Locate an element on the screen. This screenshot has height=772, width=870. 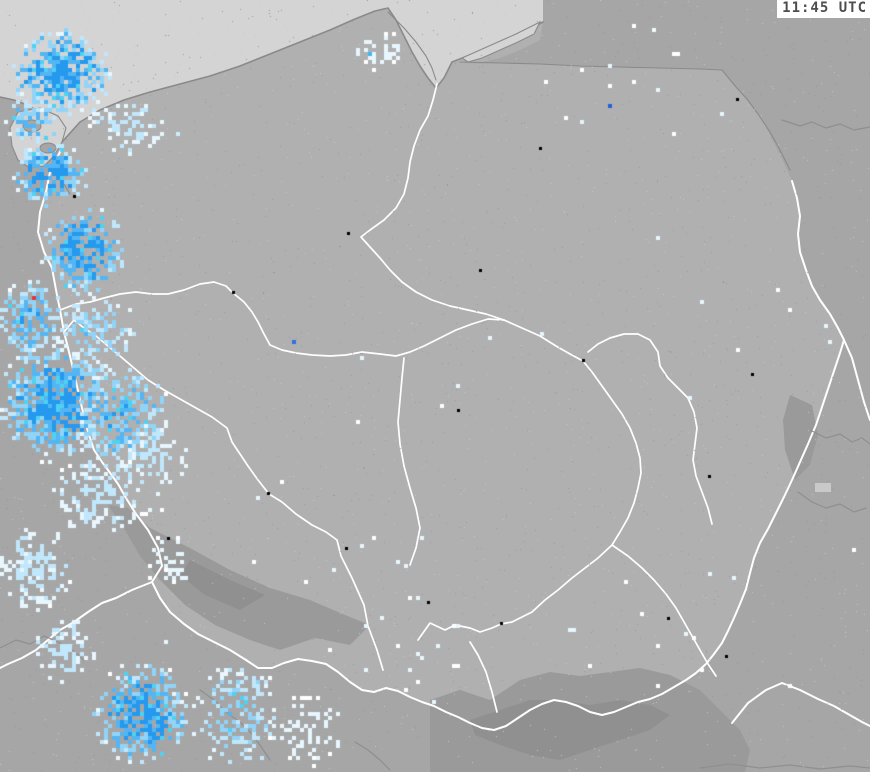
timestamp-badge: 11:45 UTC is located at coordinates (823, 9).